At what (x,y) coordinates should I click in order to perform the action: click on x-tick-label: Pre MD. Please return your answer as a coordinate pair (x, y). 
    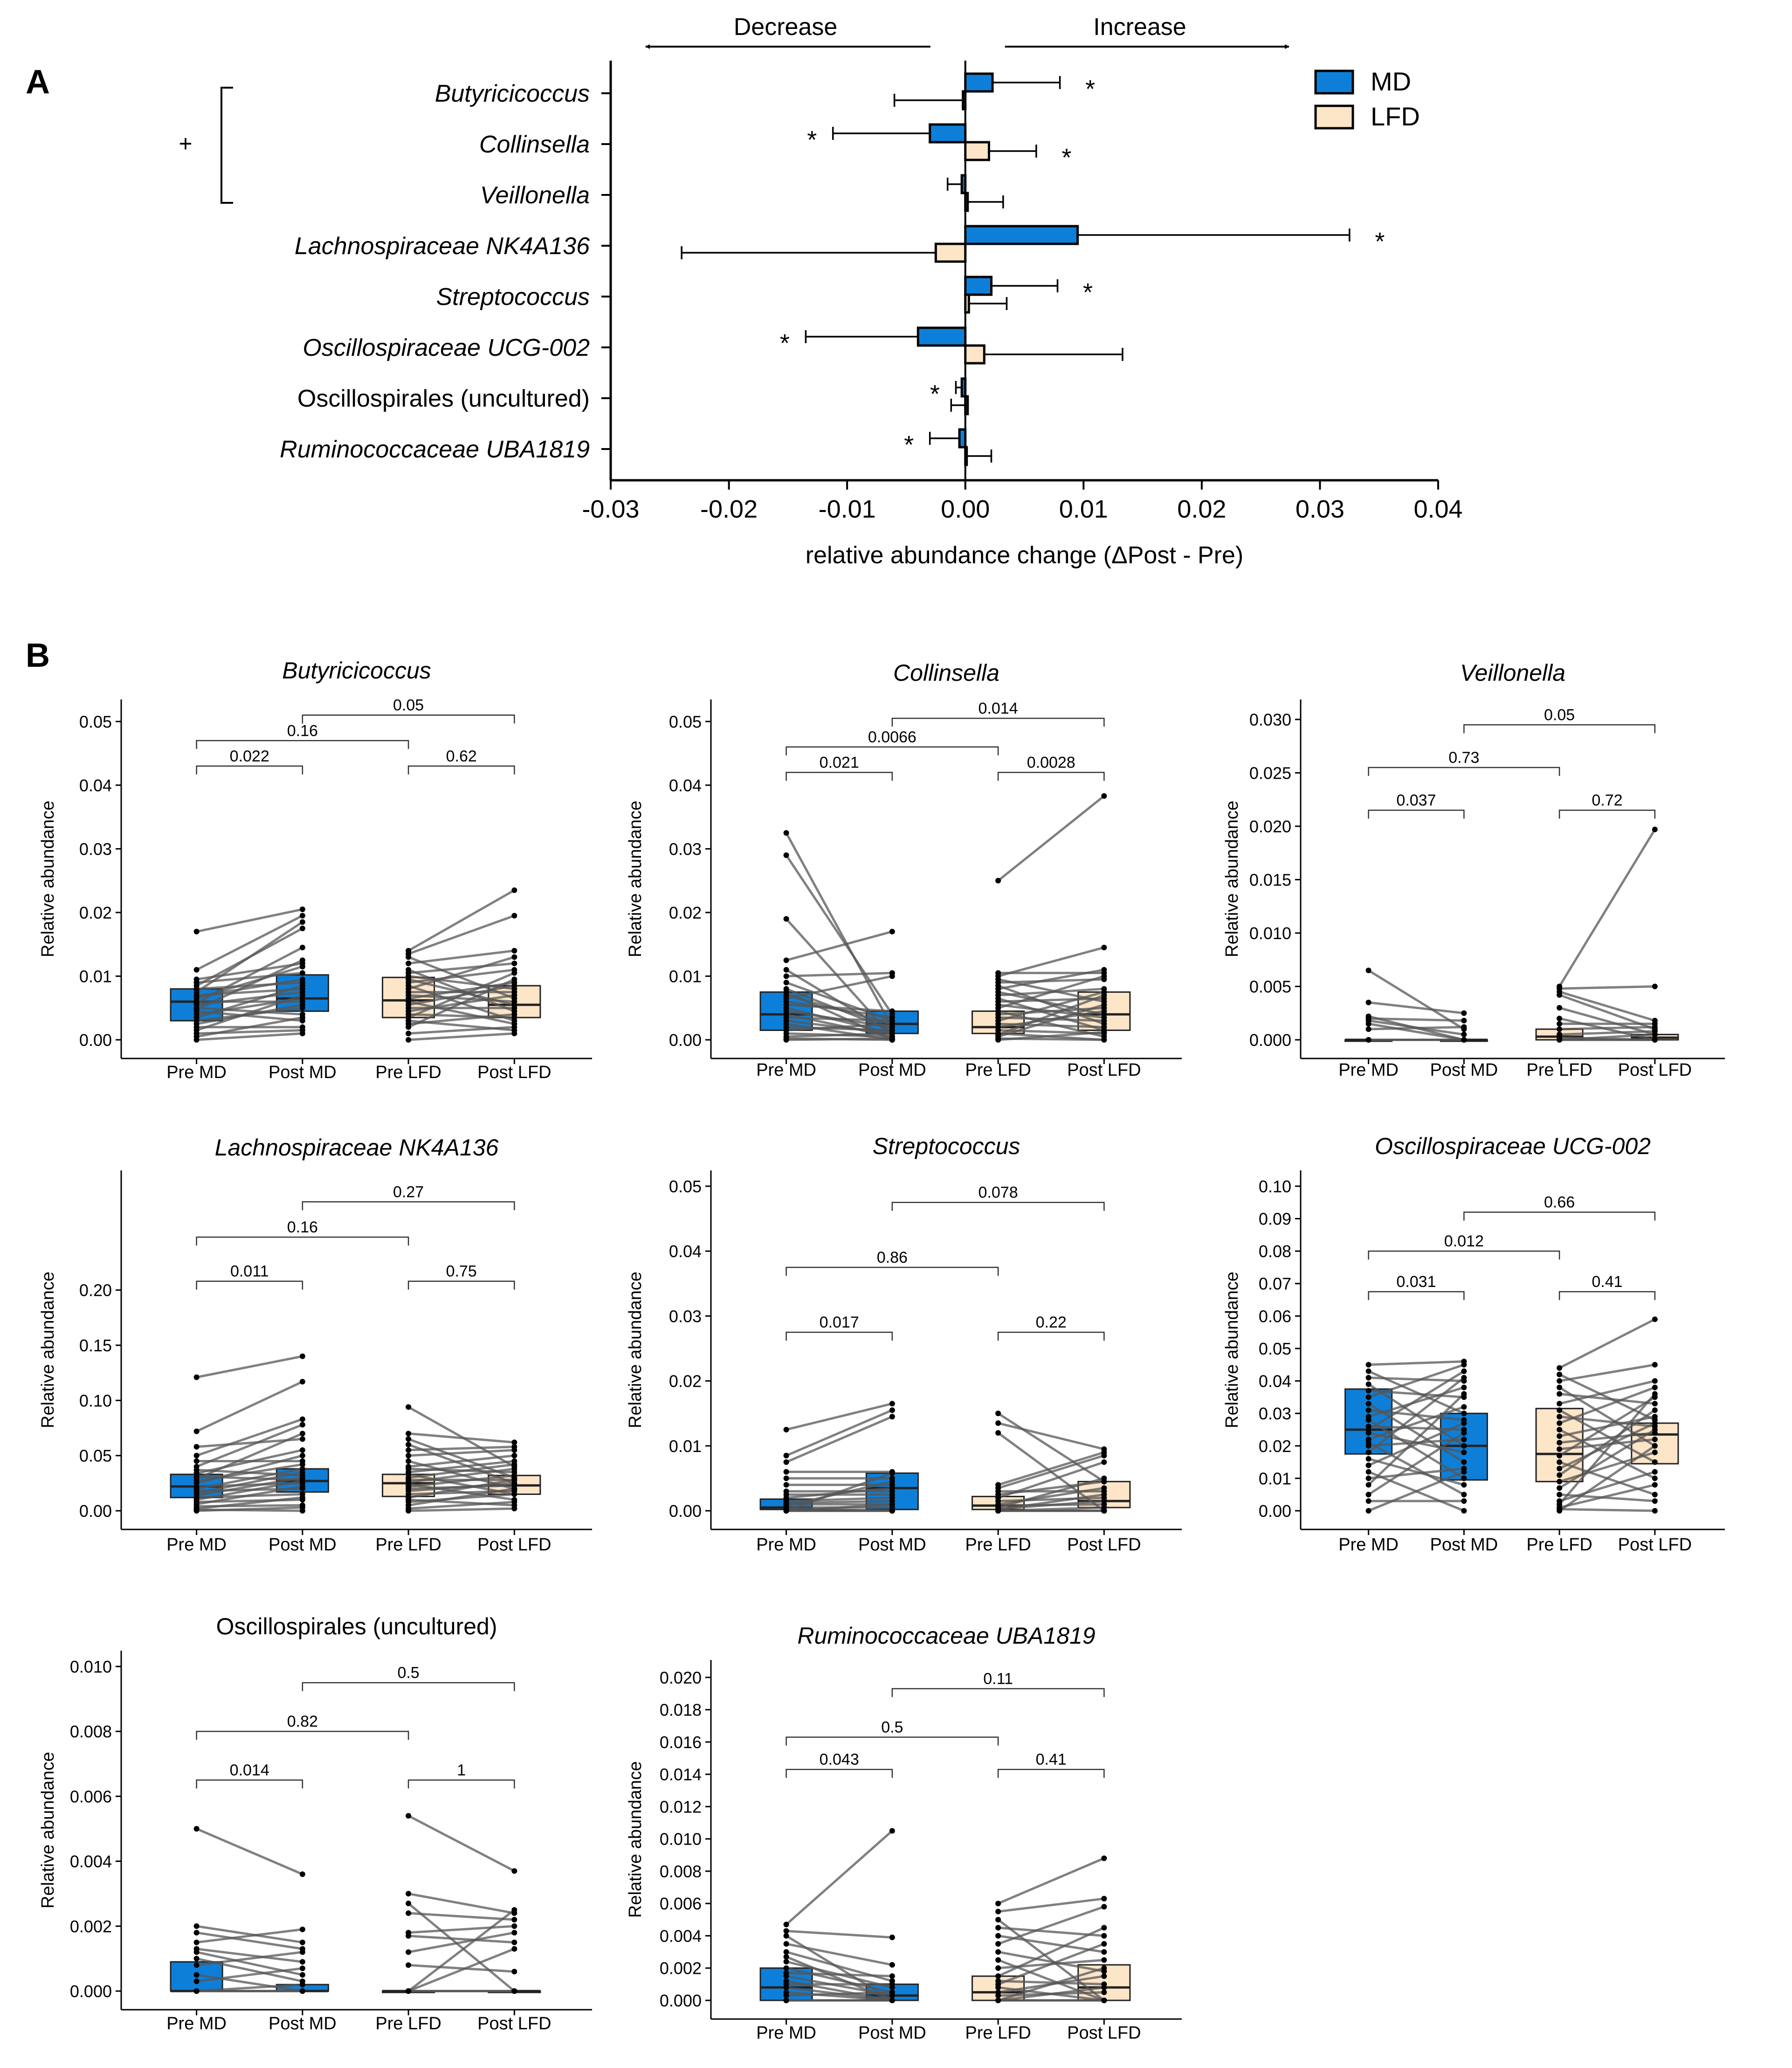
    Looking at the image, I should click on (196, 2023).